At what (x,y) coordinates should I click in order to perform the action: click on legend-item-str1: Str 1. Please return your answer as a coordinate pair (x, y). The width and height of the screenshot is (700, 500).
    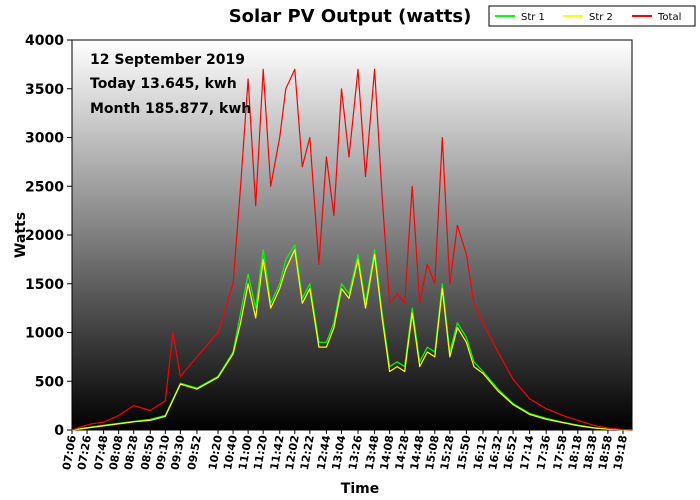
    Looking at the image, I should click on (520, 17).